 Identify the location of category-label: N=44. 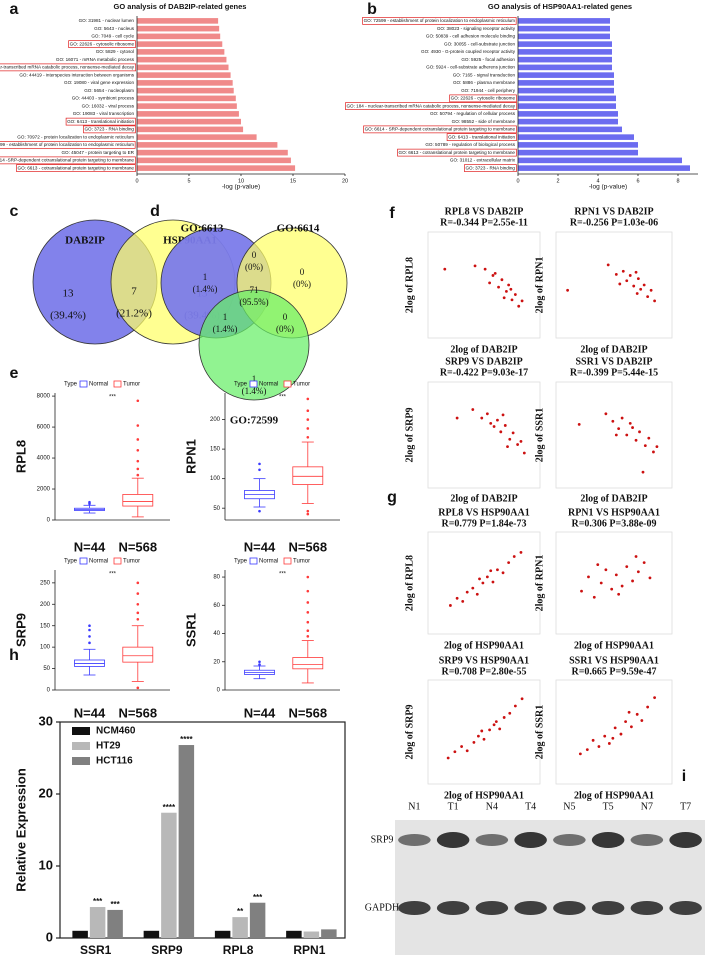
(260, 546).